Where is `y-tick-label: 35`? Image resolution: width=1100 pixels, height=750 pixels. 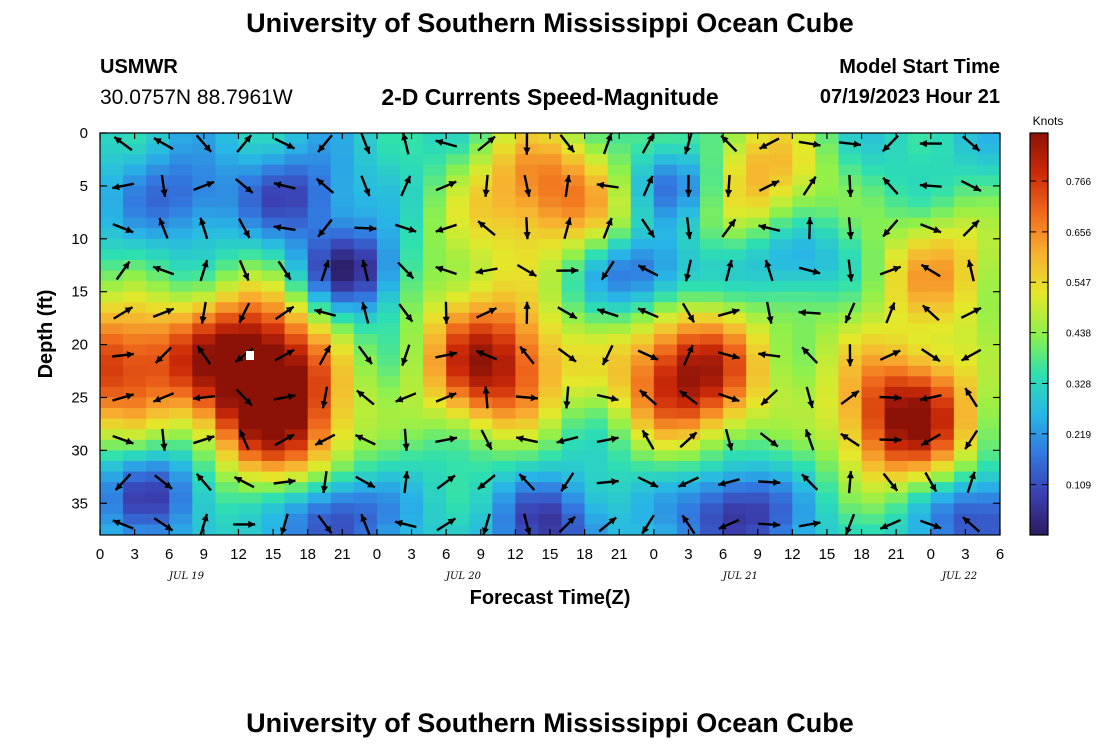 y-tick-label: 35 is located at coordinates (79, 503).